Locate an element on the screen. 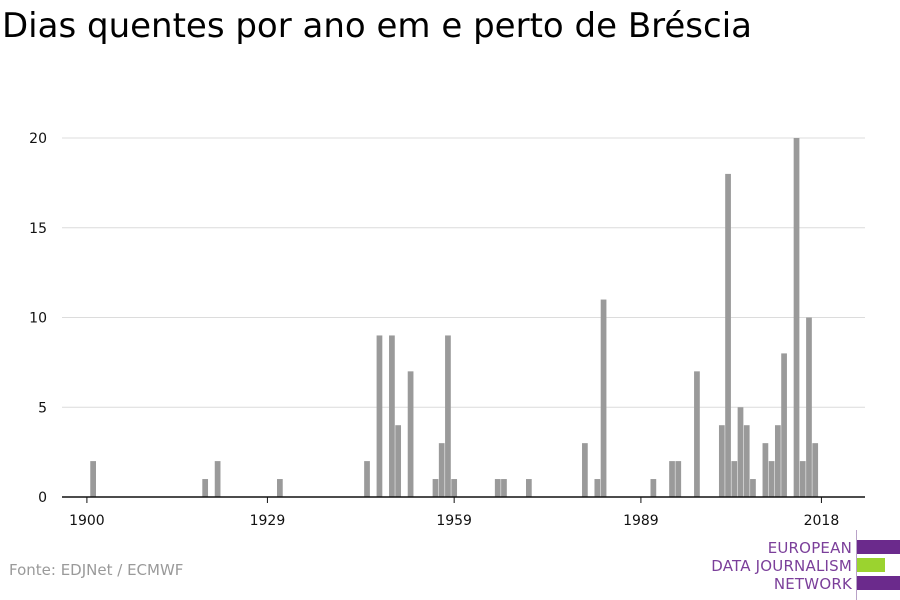  x-tick-label: 1989 is located at coordinates (641, 521).